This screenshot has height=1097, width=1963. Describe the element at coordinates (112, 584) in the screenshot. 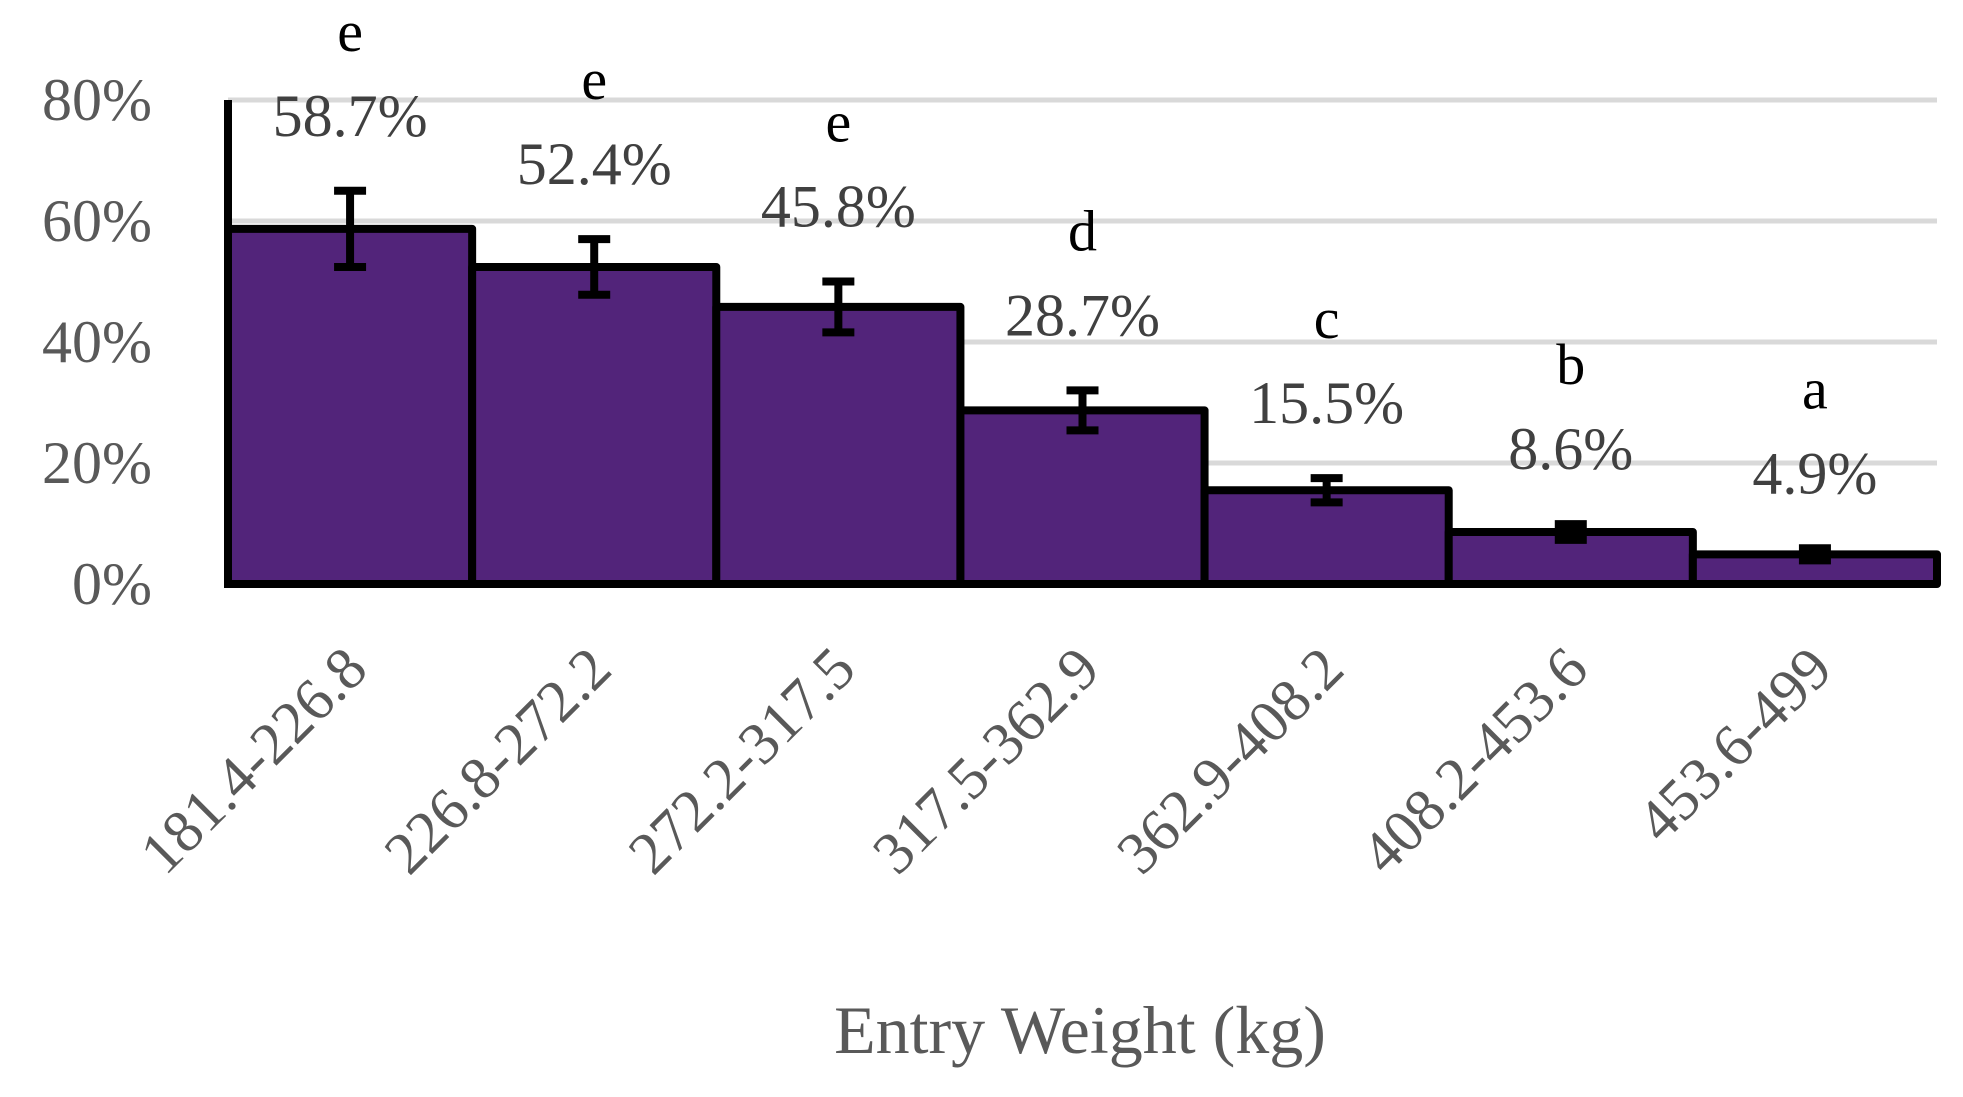

I see `y-tick-label: 0%` at that location.